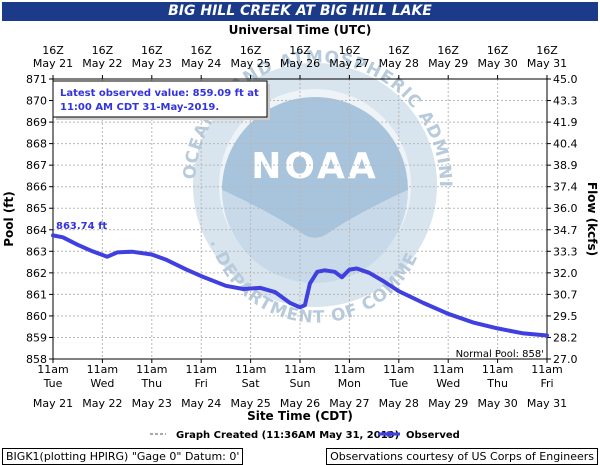 The width and height of the screenshot is (600, 465). Describe the element at coordinates (448, 403) in the screenshot. I see `bottom-tick-label: May 29` at that location.